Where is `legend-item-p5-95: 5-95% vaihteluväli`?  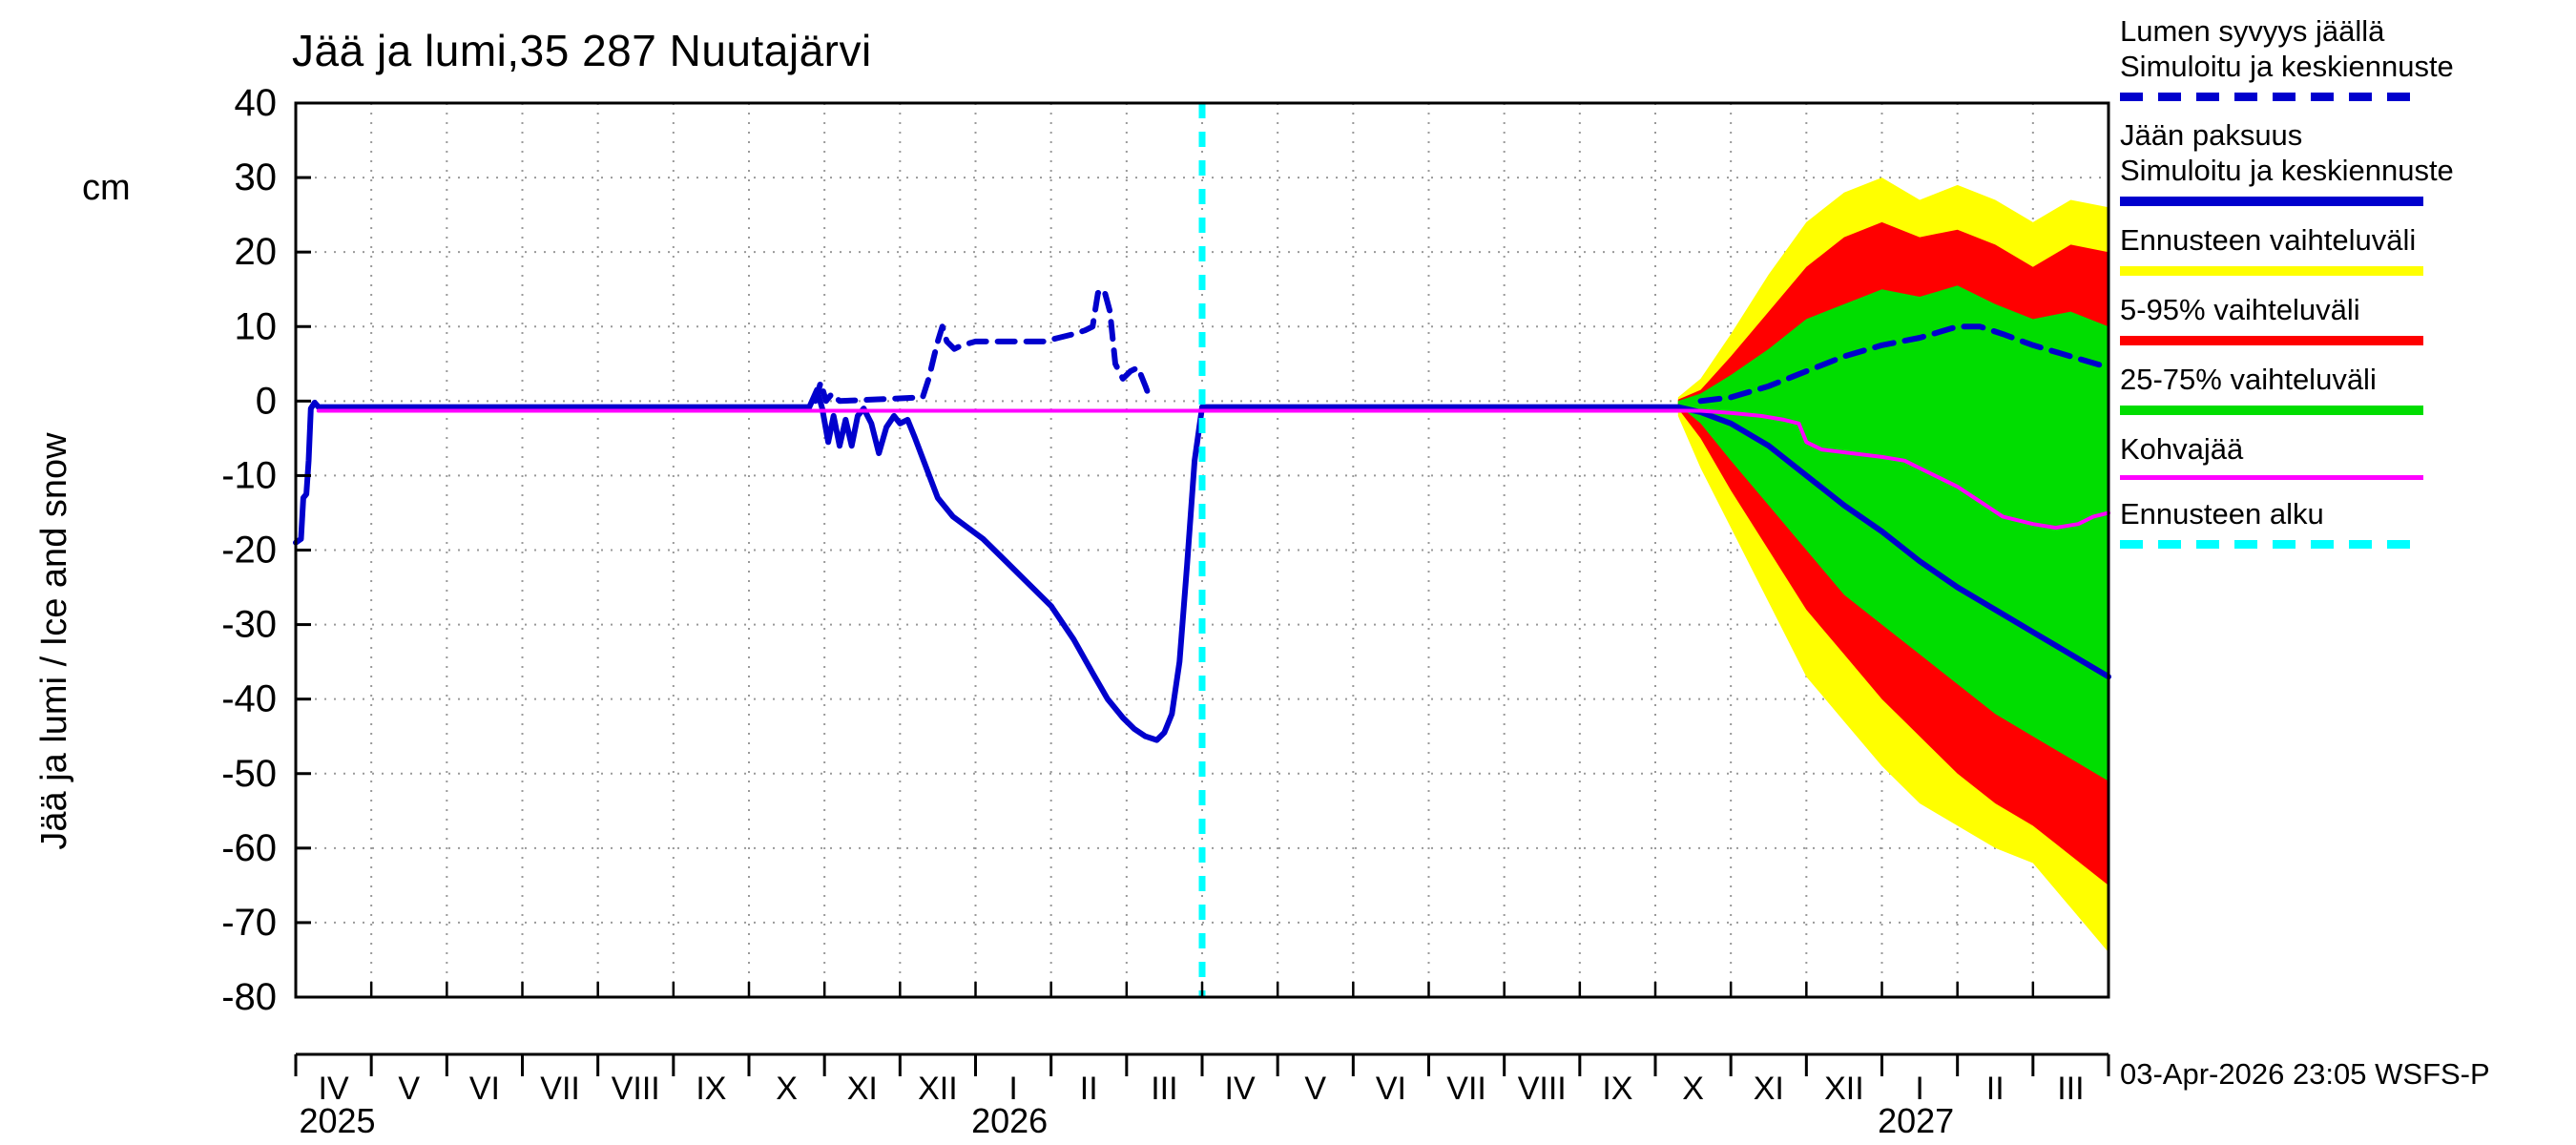
legend-item-p5-95: 5-95% vaihteluväli is located at coordinates (2345, 318).